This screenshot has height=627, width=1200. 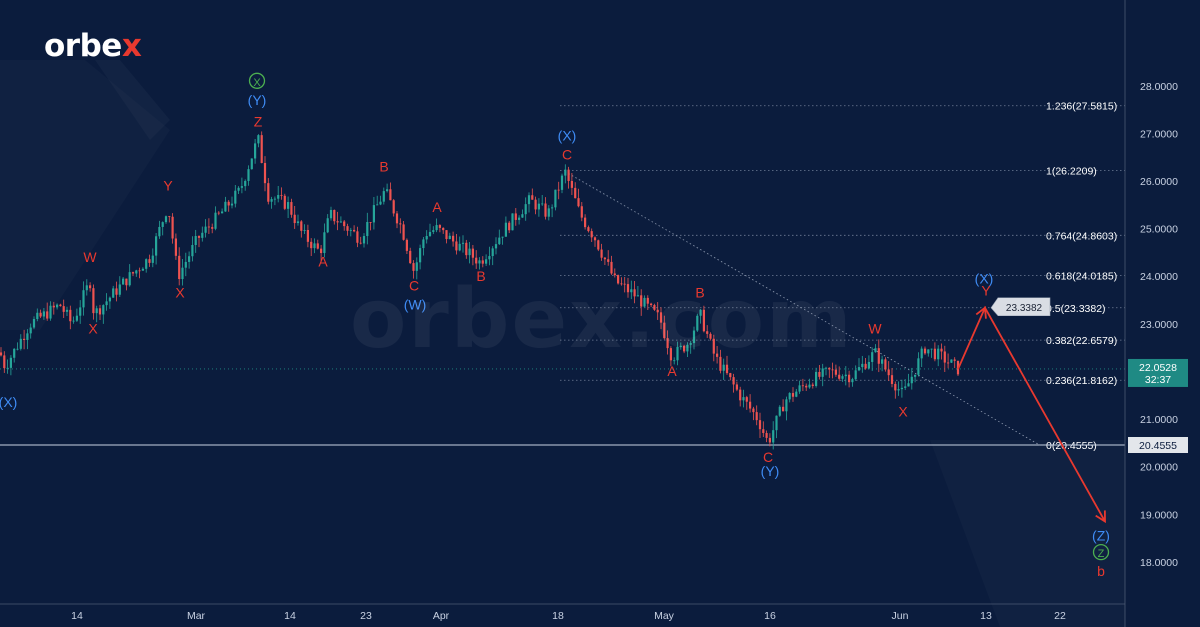 What do you see at coordinates (257, 83) in the screenshot?
I see `wave-label-5: X` at bounding box center [257, 83].